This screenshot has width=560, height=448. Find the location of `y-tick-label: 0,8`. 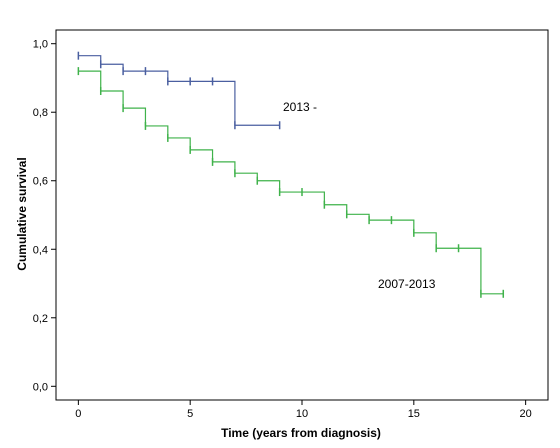

y-tick-label: 0,8 is located at coordinates (40, 113).